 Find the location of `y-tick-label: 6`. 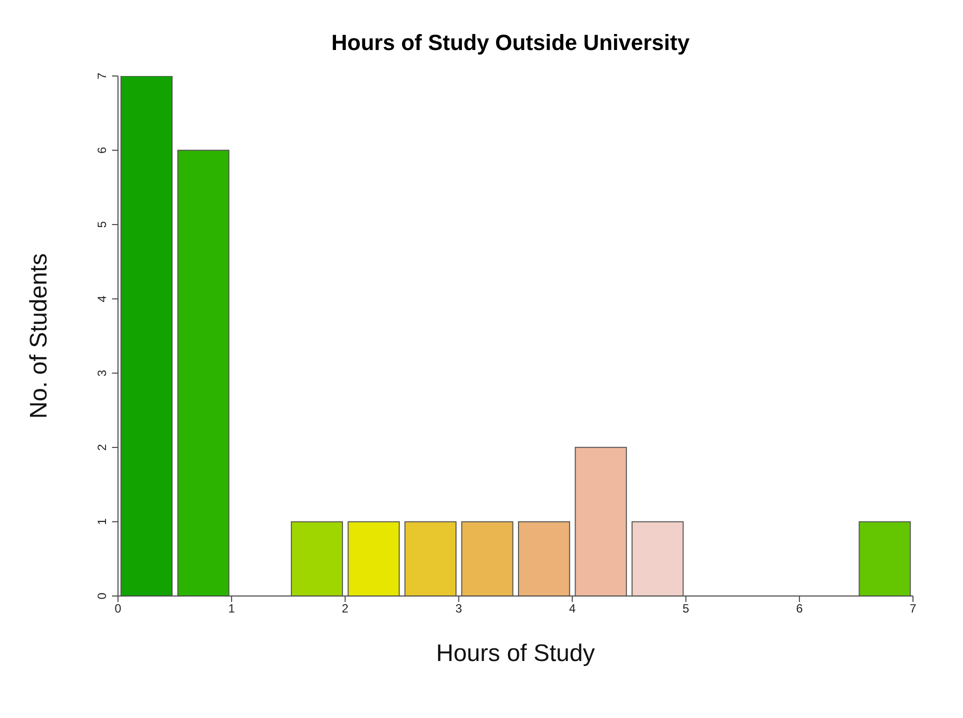

y-tick-label: 6 is located at coordinates (102, 150).